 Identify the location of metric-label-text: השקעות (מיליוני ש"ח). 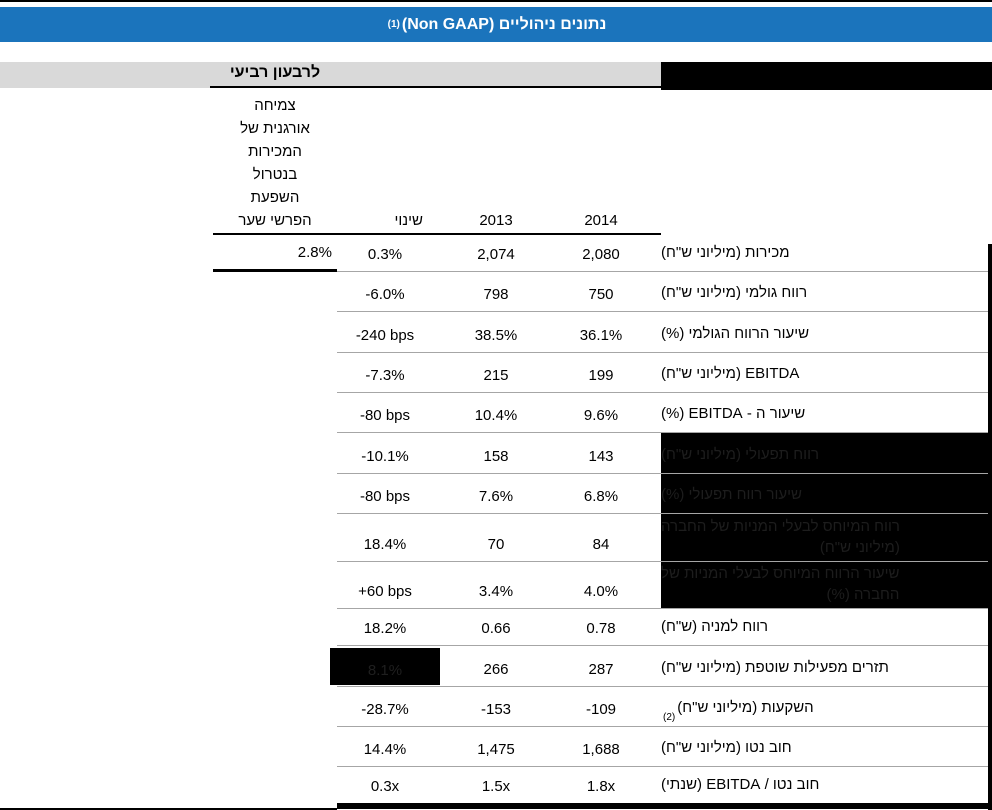
(745, 707).